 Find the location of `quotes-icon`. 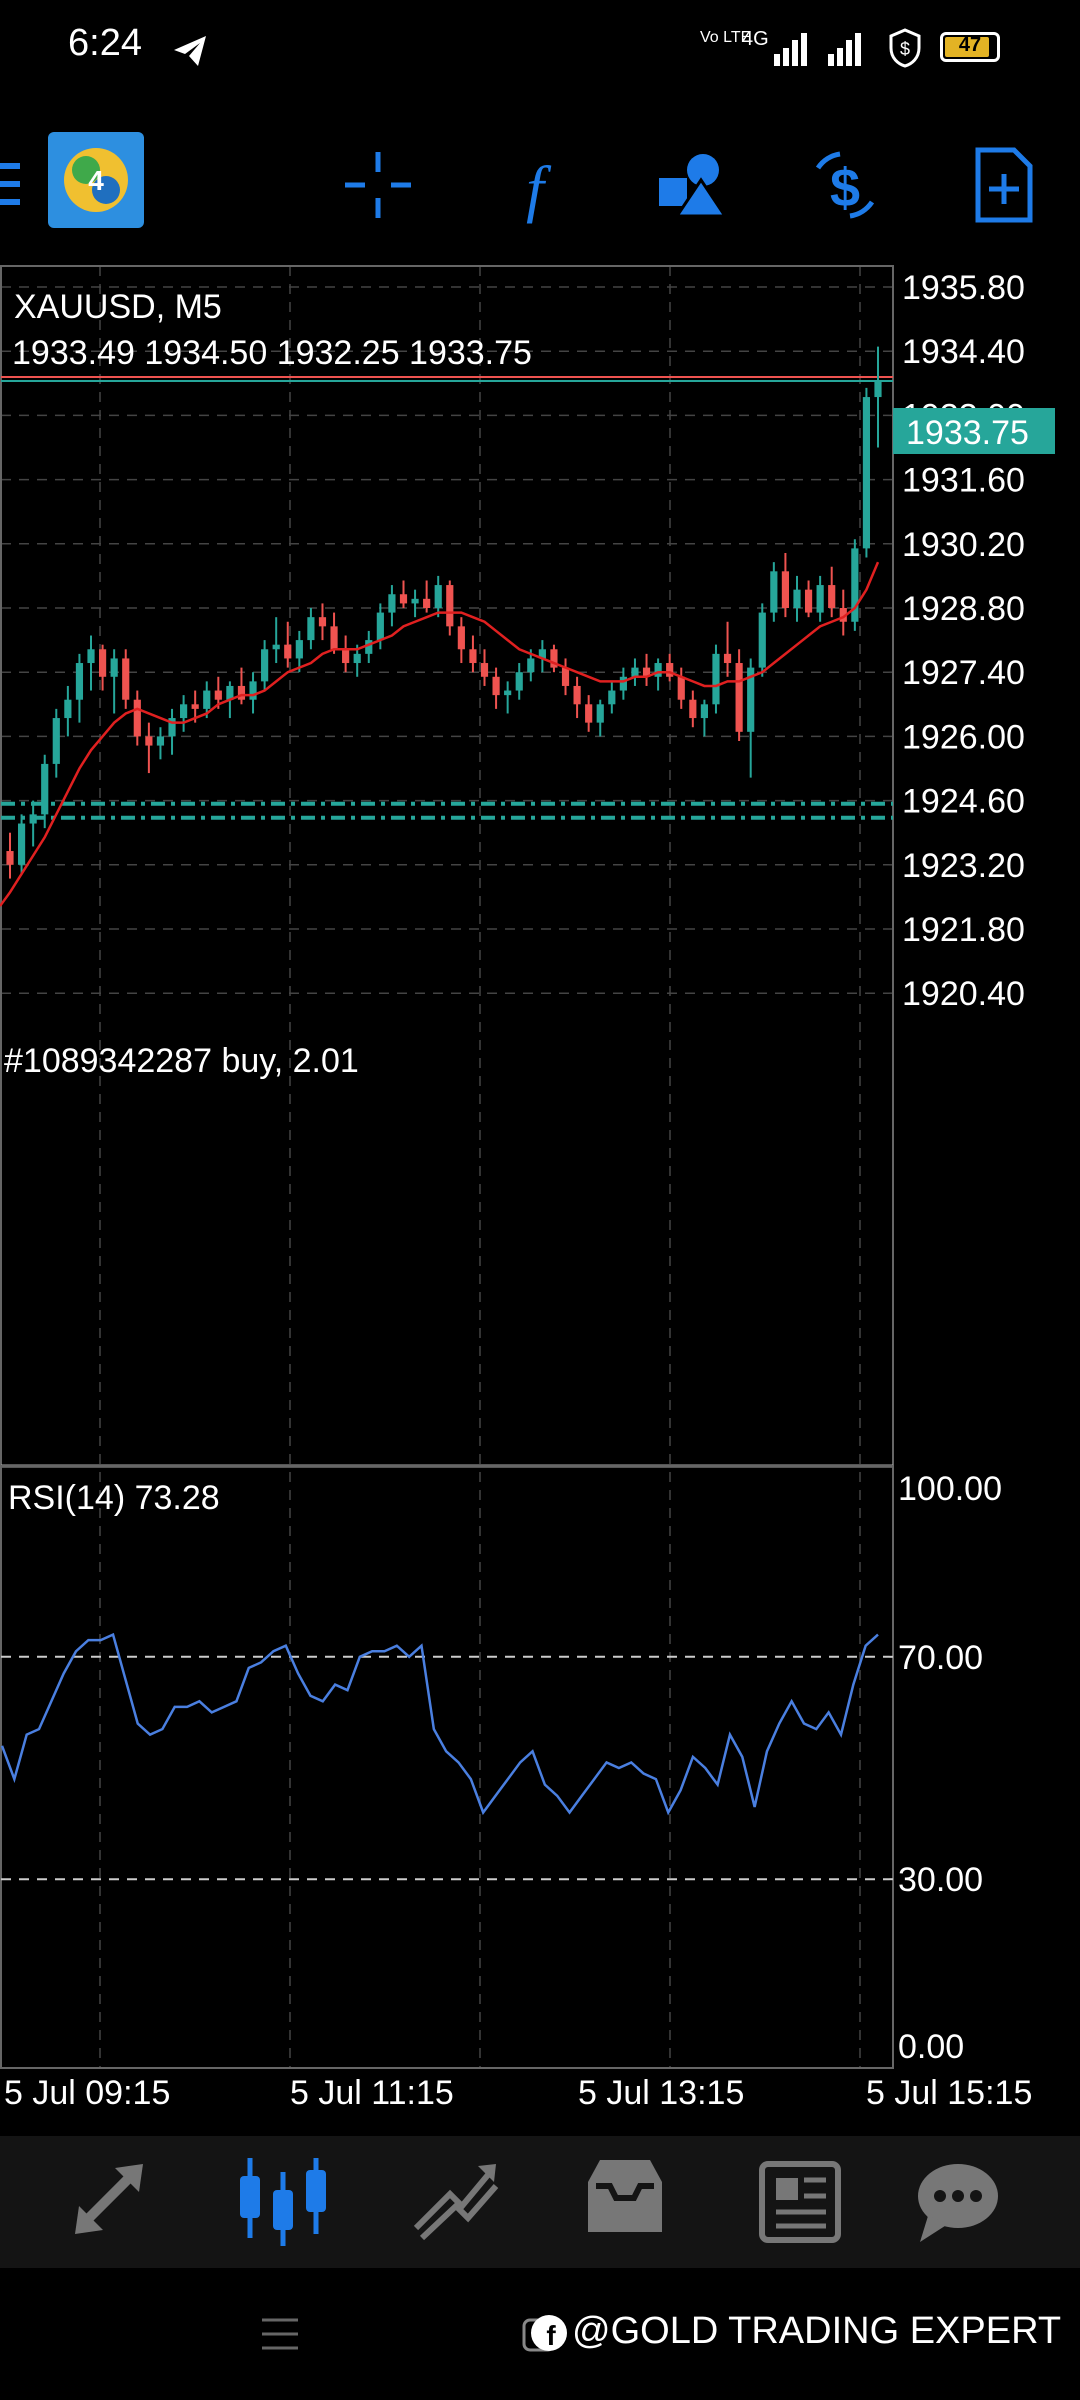

quotes-icon is located at coordinates (110, 2201).